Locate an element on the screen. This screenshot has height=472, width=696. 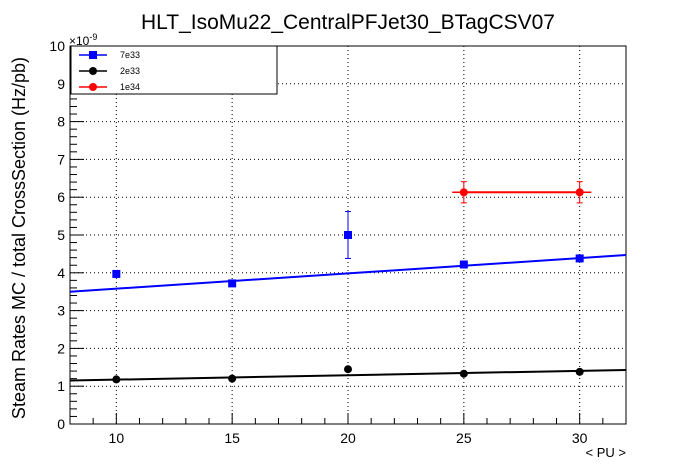
y-tick-label: 2 is located at coordinates (61, 348).